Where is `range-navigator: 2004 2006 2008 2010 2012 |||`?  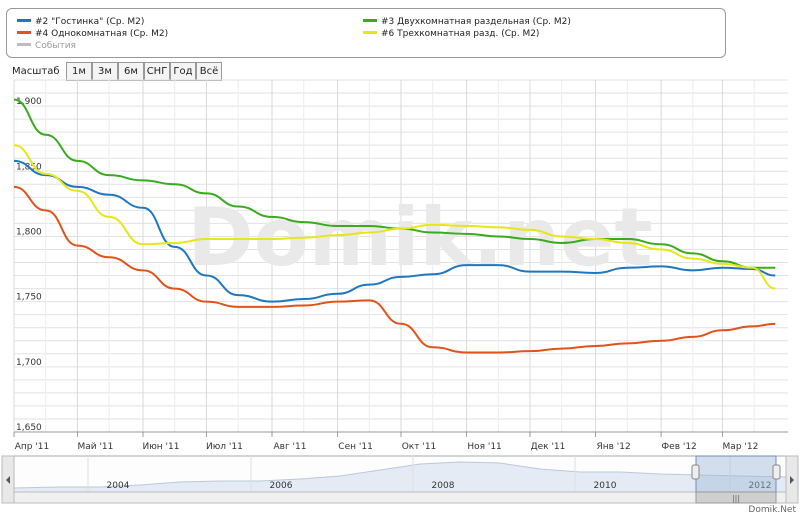 range-navigator: 2004 2006 2008 2010 2012 ||| is located at coordinates (400, 479).